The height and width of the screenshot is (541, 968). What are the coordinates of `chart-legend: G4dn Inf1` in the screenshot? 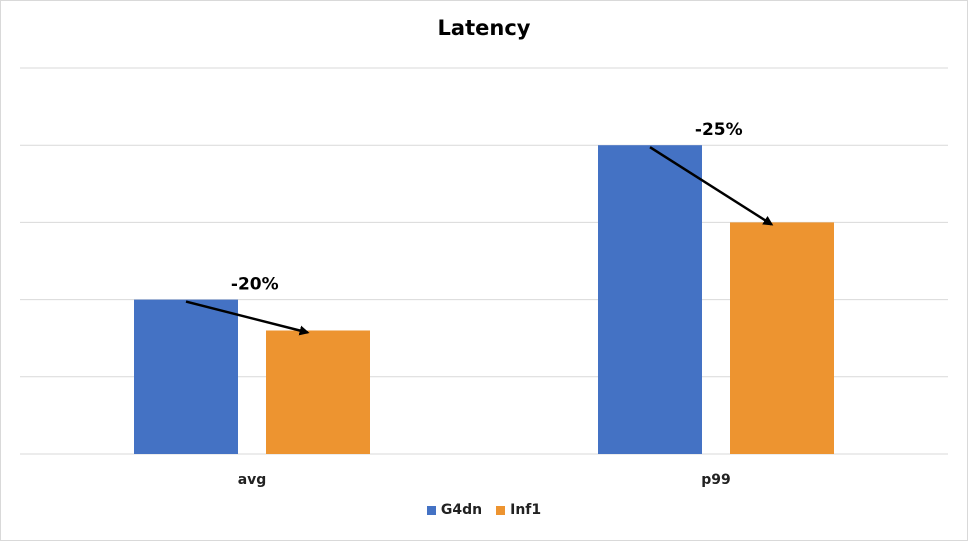 It's located at (484, 510).